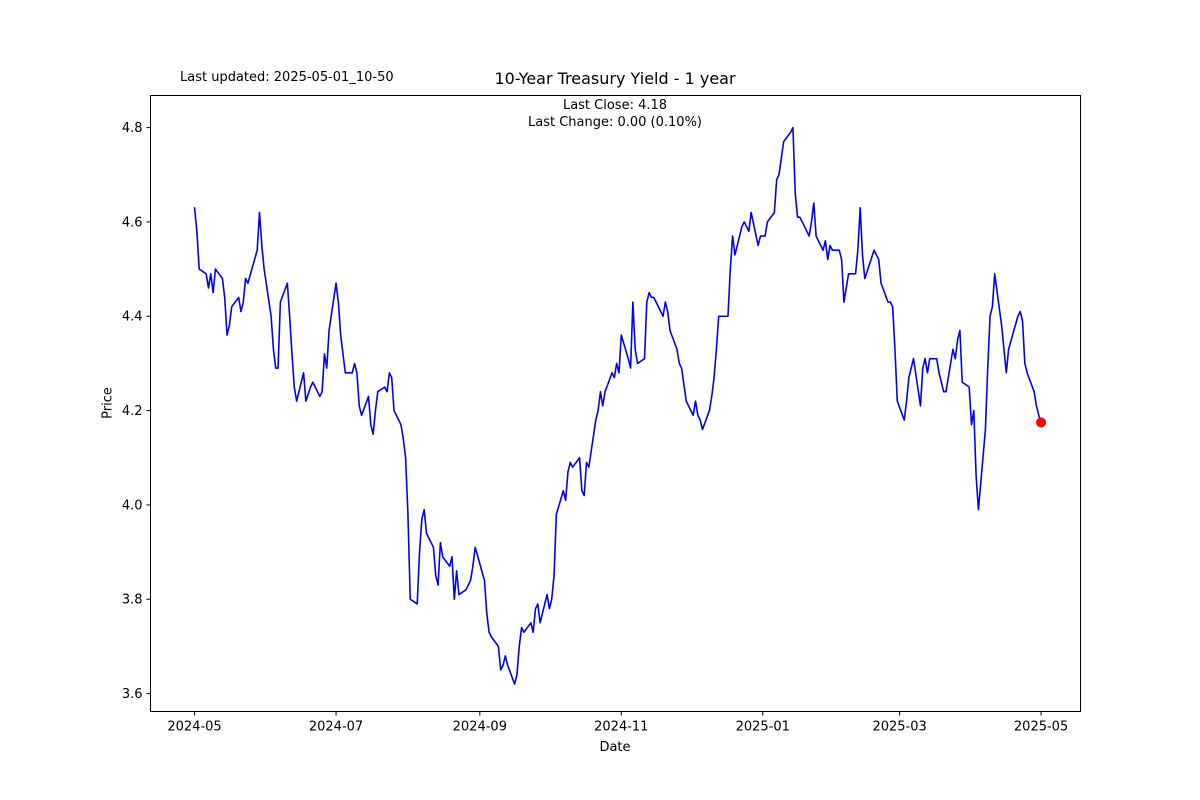 The image size is (1200, 800). What do you see at coordinates (132, 317) in the screenshot?
I see `y-tick-label: 4.4` at bounding box center [132, 317].